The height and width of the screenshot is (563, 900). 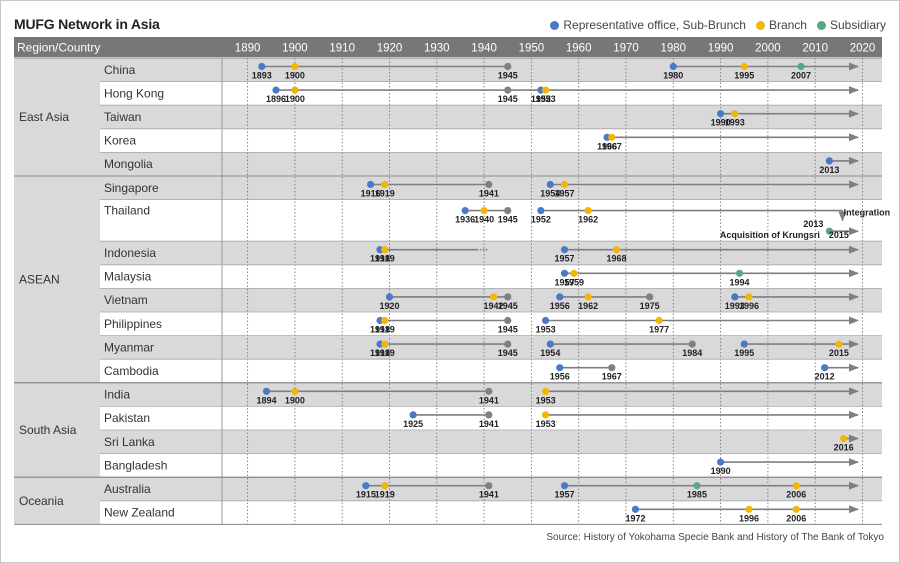 I want to click on event-year-label: 1925, so click(x=413, y=424).